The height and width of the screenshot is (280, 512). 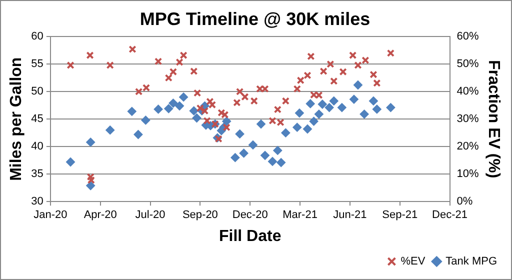 I want to click on x-tick-label: Dec-20, so click(x=250, y=215).